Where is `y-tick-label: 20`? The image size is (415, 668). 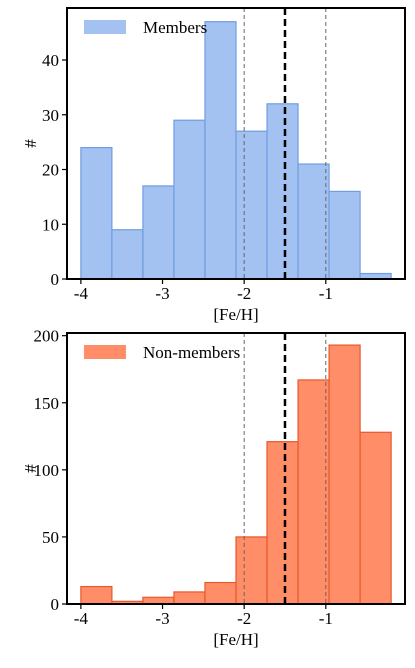
y-tick-label: 20 is located at coordinates (50, 170).